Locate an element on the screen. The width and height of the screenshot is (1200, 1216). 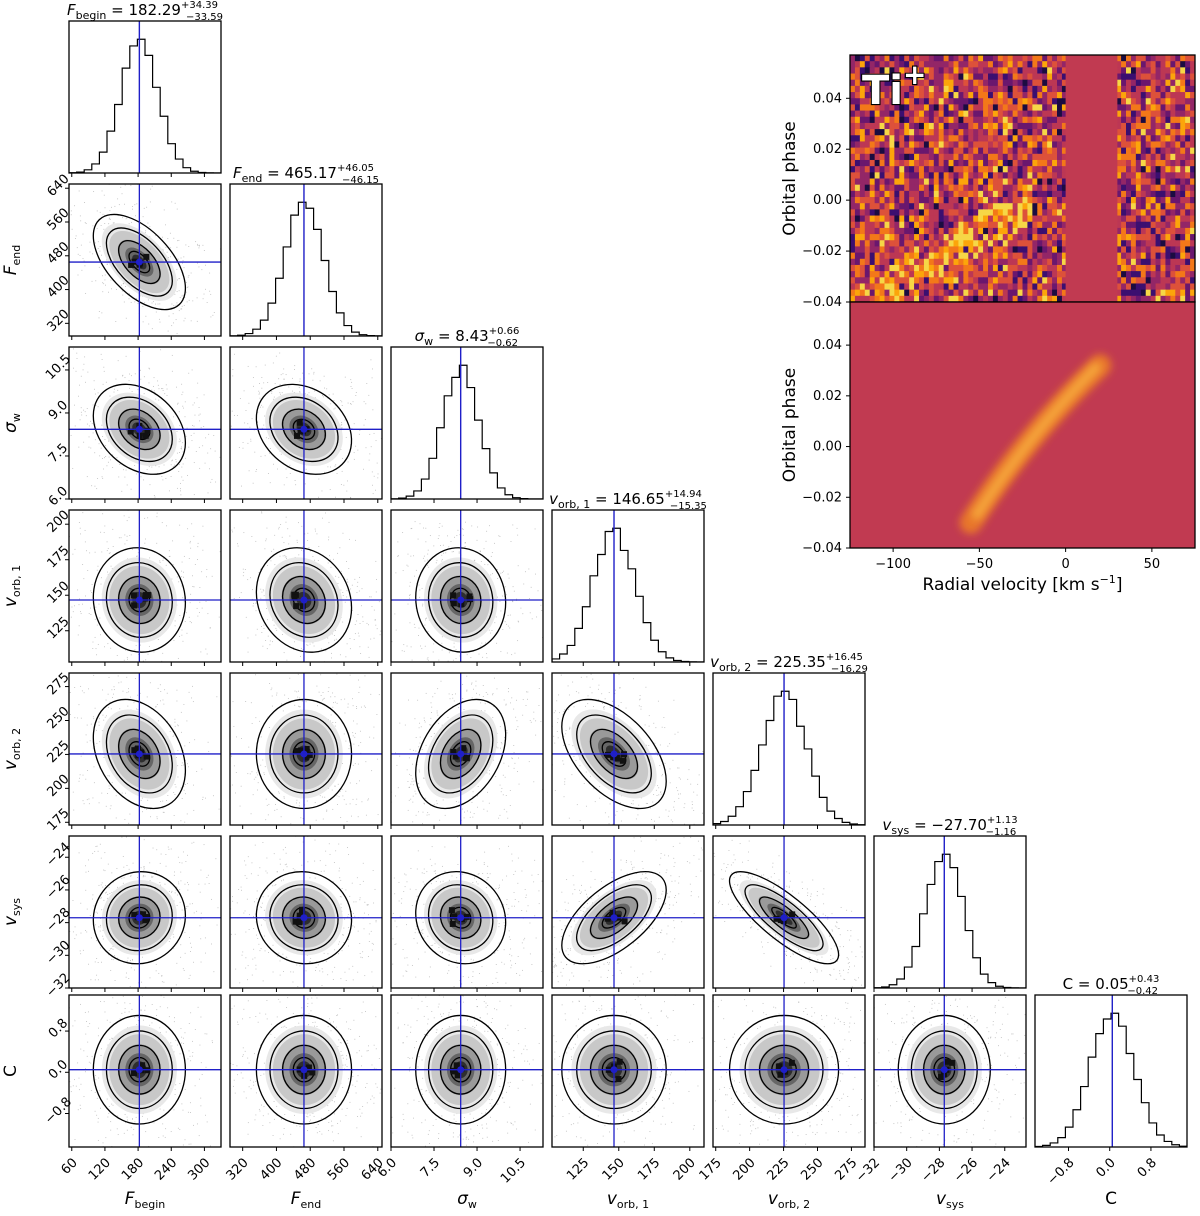
y-axis-label-v_orb1: vorb, 1 is located at coordinates (12, 586).